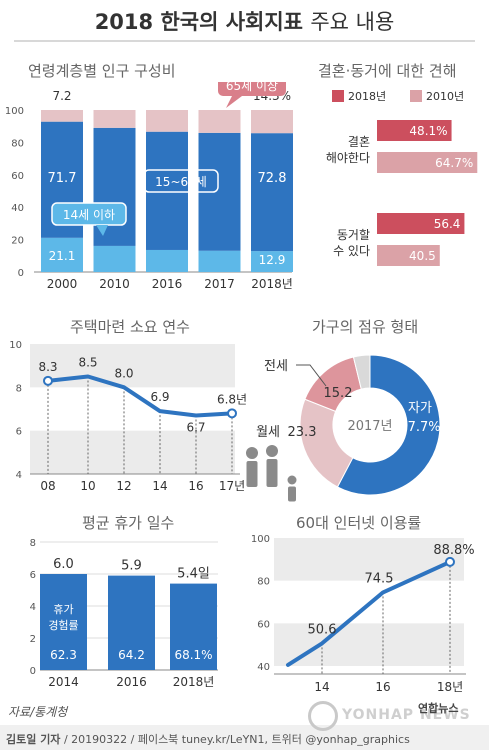  I want to click on x-tick-label: 08, so click(47, 486).